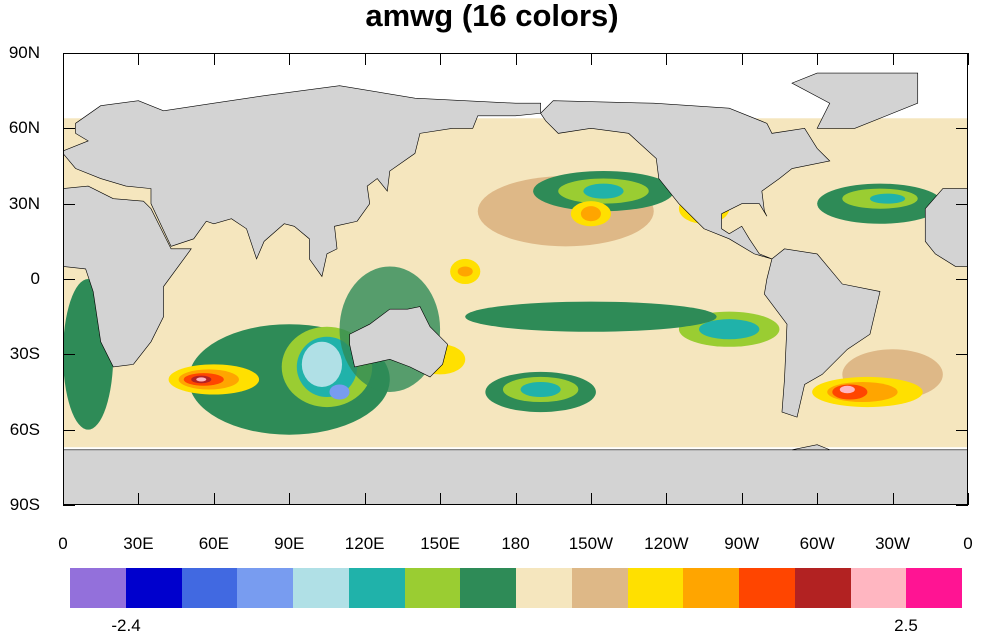  I want to click on greenland, so click(855, 100).